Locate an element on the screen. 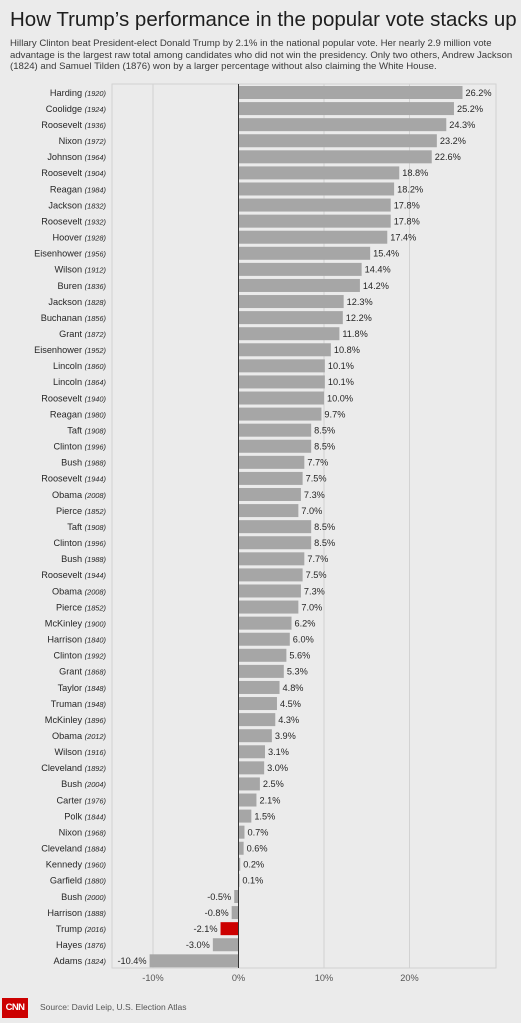 The width and height of the screenshot is (521, 1023). value-label: 22.6% is located at coordinates (448, 157).